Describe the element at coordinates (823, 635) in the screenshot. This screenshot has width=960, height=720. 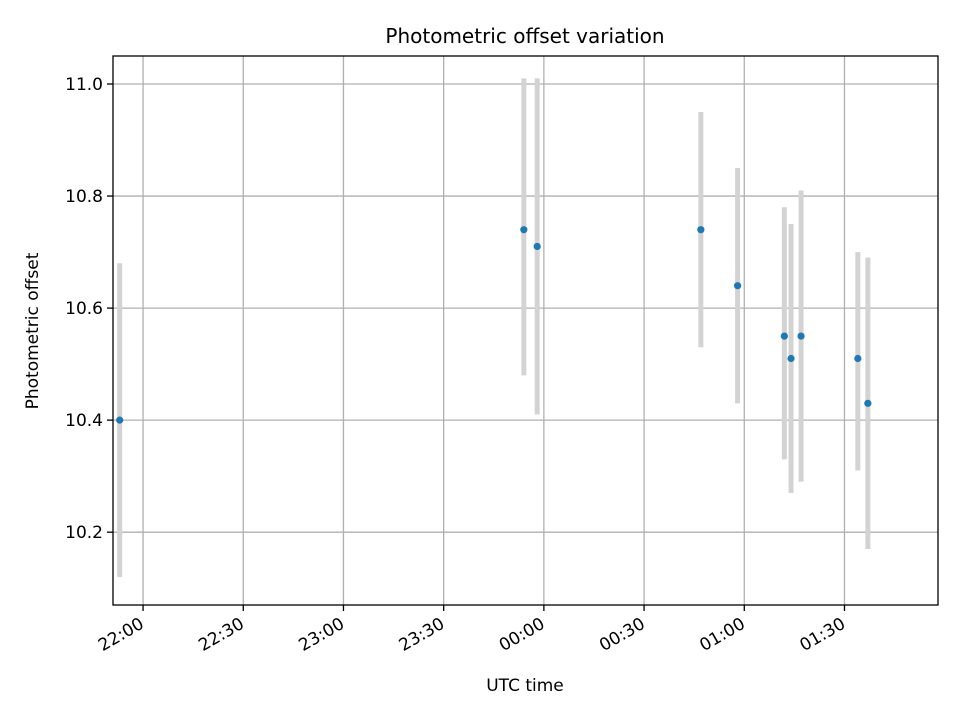
I see `x-tick-label: 01:30` at that location.